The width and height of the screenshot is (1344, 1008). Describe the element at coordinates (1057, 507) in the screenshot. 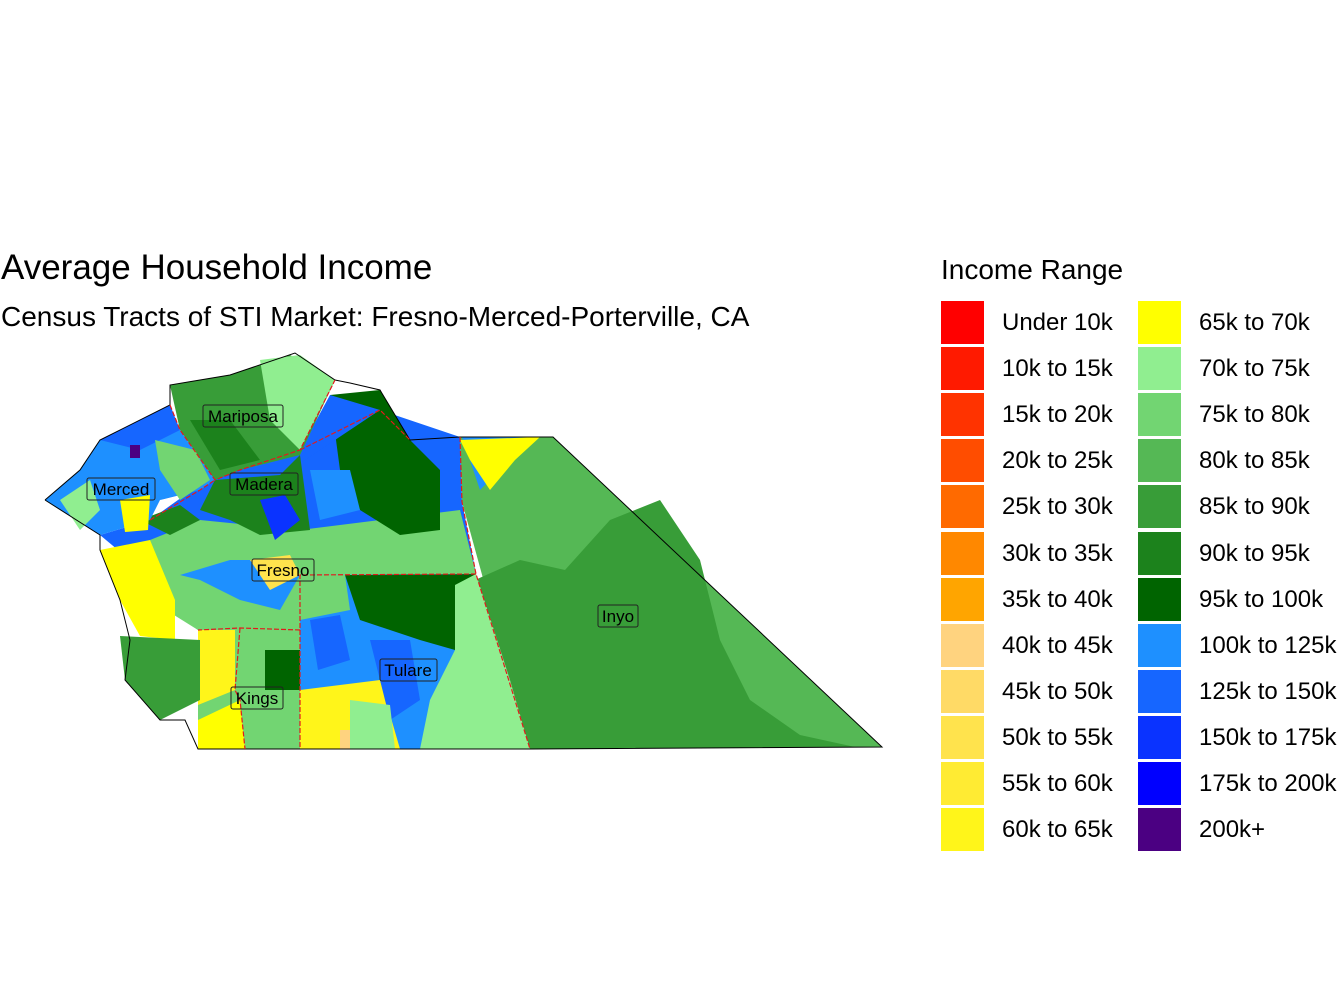

I see `legend-label: 25k to 30k` at that location.